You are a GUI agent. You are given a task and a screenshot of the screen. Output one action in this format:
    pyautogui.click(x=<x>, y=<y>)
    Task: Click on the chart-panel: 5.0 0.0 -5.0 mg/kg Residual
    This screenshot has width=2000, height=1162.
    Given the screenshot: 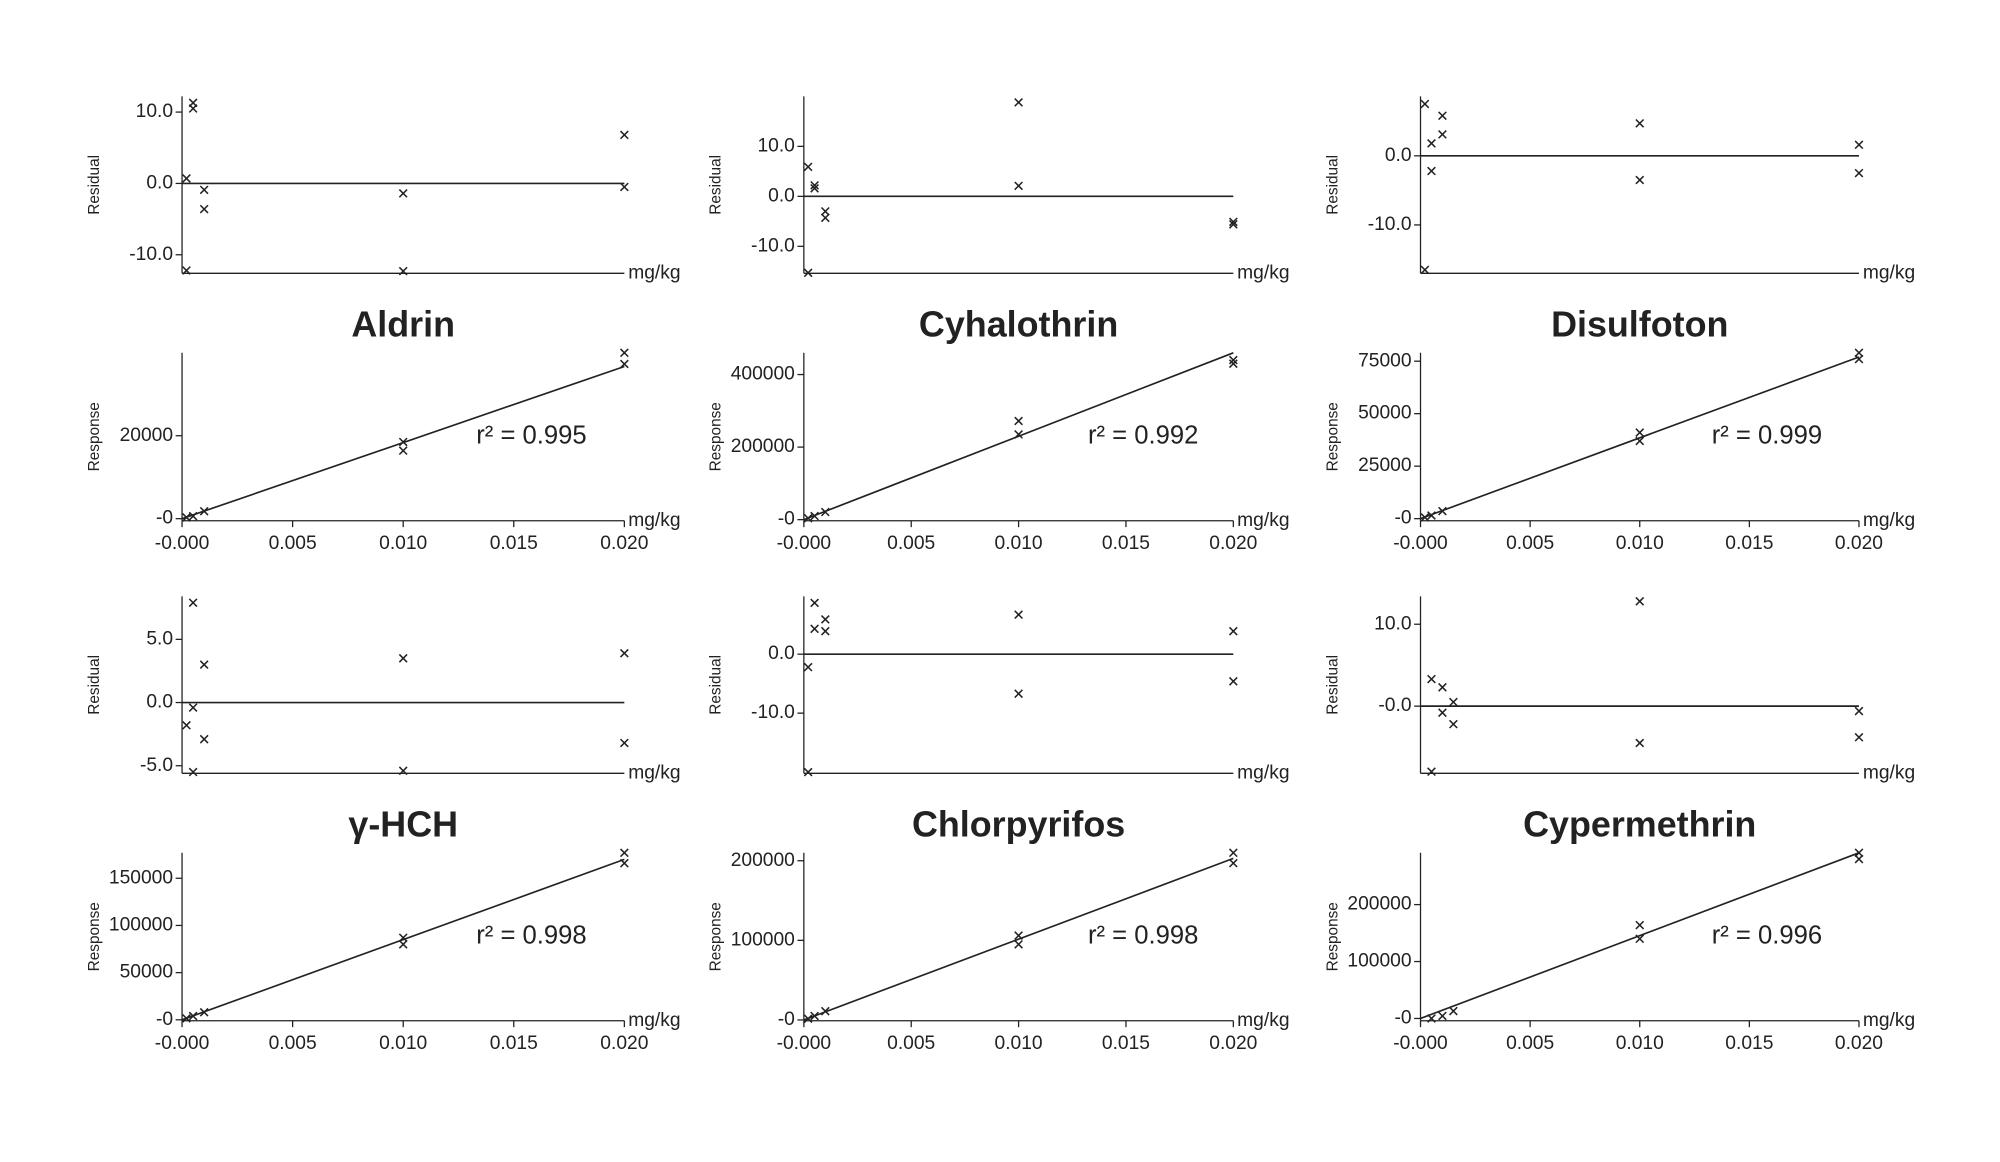 What is the action you would take?
    pyautogui.click(x=383, y=689)
    